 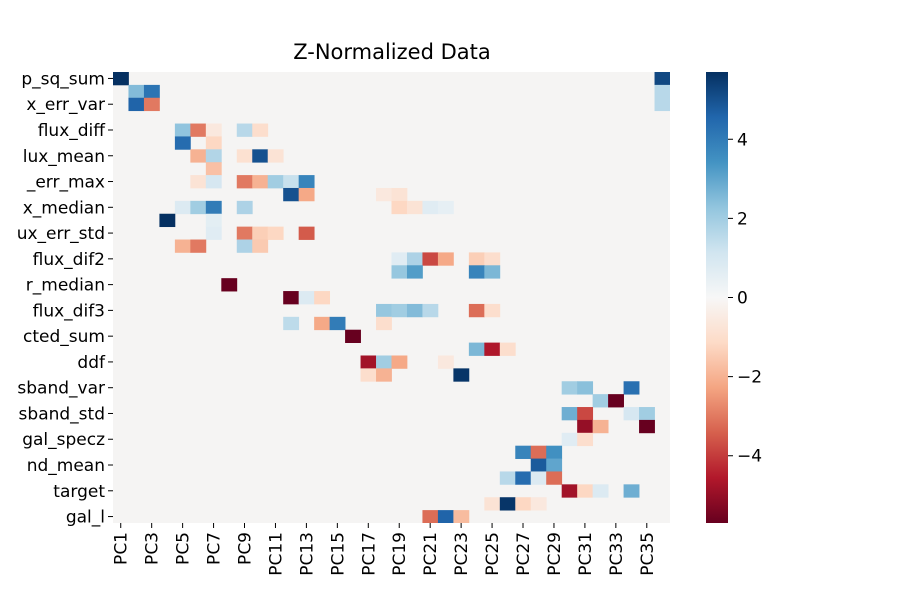 I want to click on column-label: PC29, so click(x=555, y=554).